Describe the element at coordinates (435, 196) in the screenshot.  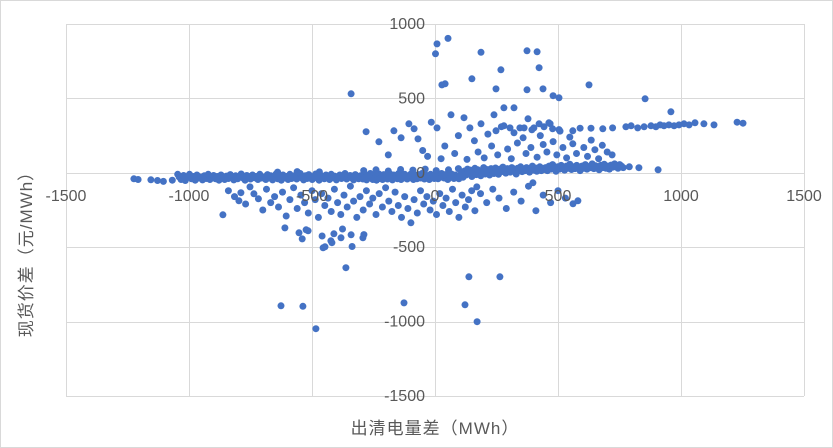
I see `x-tick-label: 0` at that location.